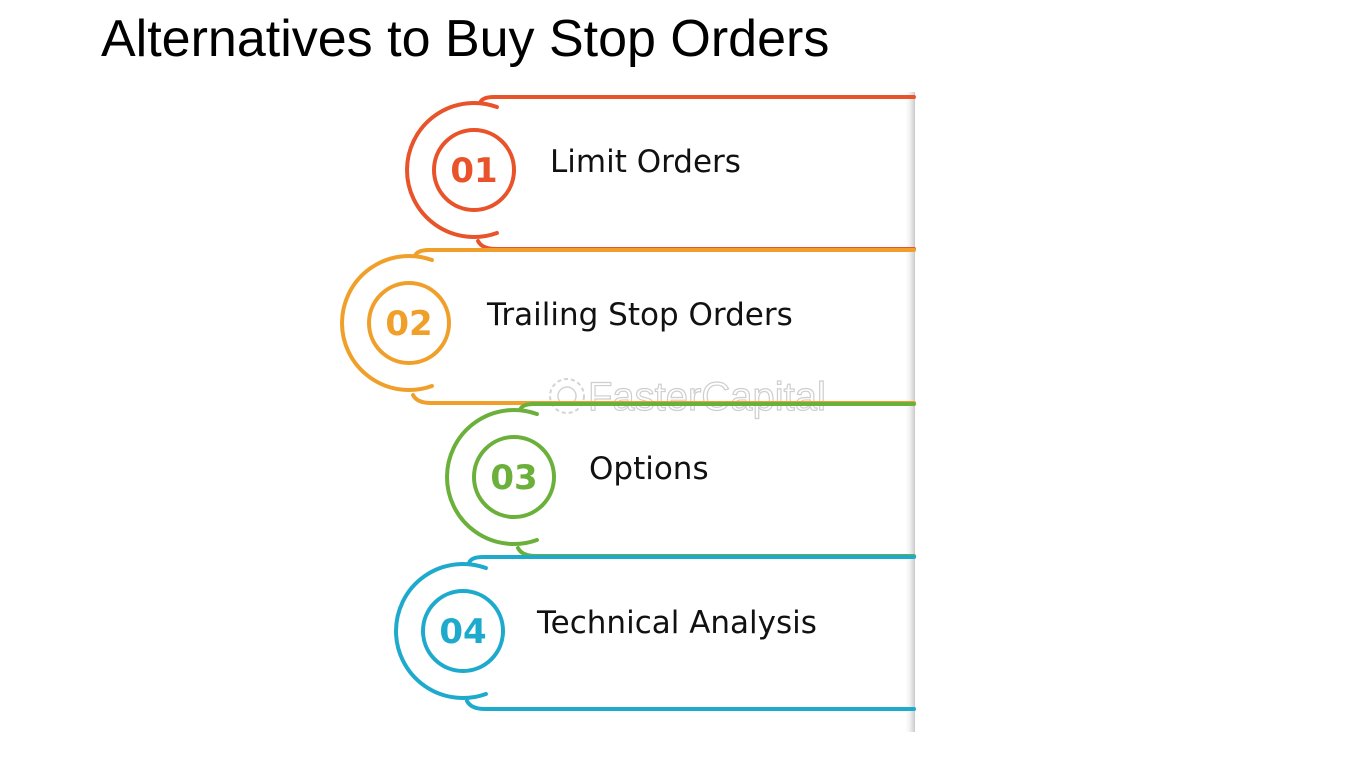  Describe the element at coordinates (639, 315) in the screenshot. I see `step-label: Trailing Stop Orders` at that location.